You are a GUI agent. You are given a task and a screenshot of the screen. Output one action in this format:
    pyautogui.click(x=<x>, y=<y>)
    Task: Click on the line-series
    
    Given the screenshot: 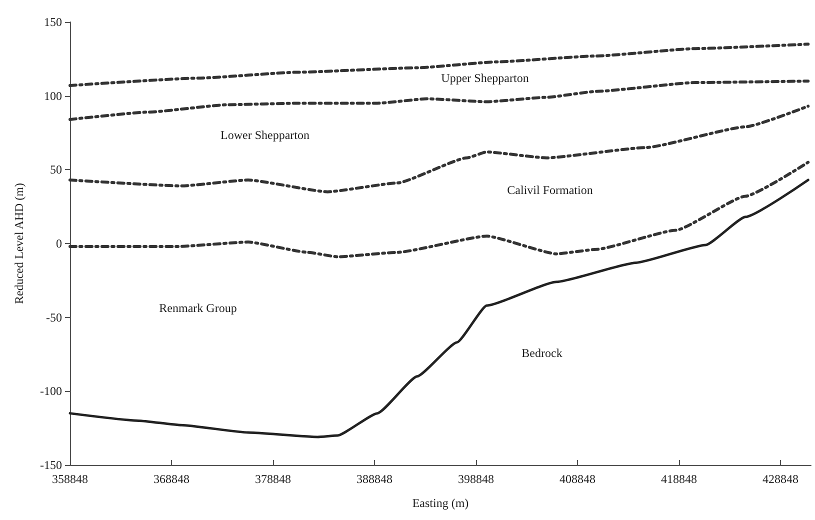 What is the action you would take?
    pyautogui.click(x=439, y=64)
    